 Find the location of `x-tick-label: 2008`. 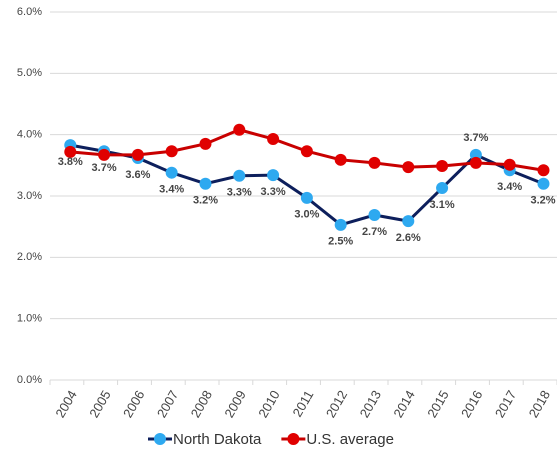

x-tick-label: 2008 is located at coordinates (201, 404).